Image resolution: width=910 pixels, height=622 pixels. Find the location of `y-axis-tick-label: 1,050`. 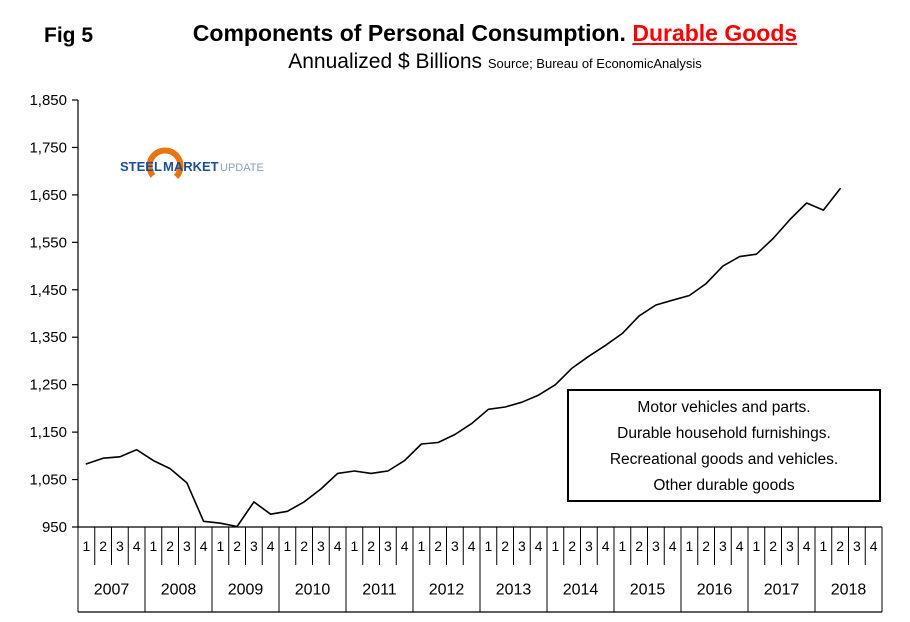

y-axis-tick-label: 1,050 is located at coordinates (48, 480).